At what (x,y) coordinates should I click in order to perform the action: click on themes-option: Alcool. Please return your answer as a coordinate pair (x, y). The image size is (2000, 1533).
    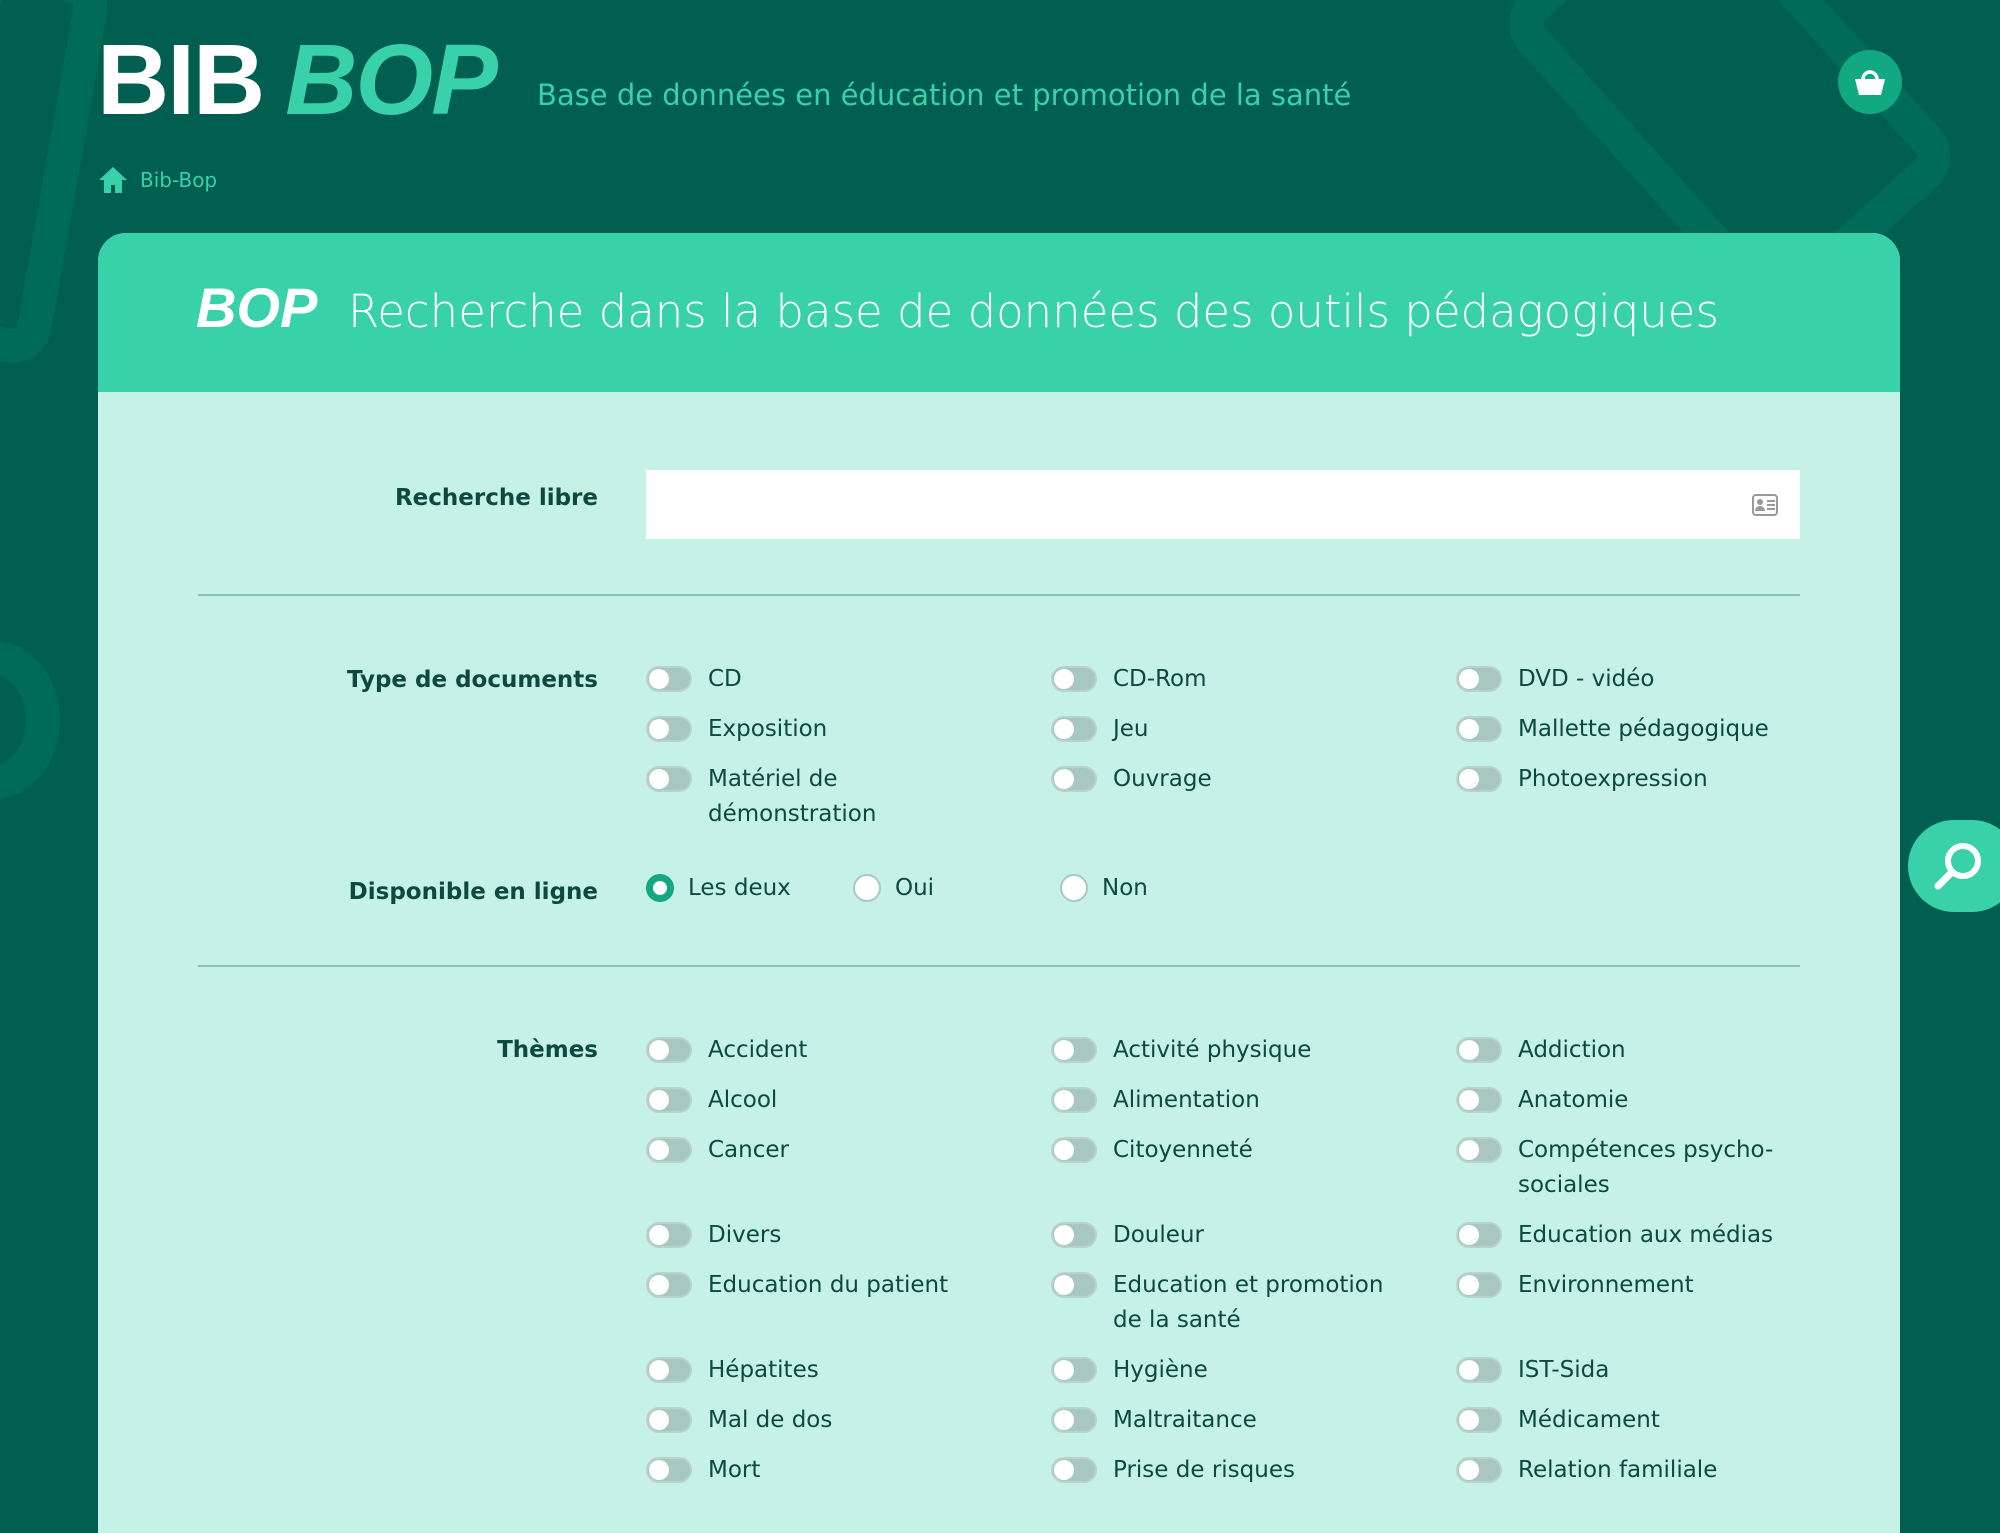
    Looking at the image, I should click on (848, 1100).